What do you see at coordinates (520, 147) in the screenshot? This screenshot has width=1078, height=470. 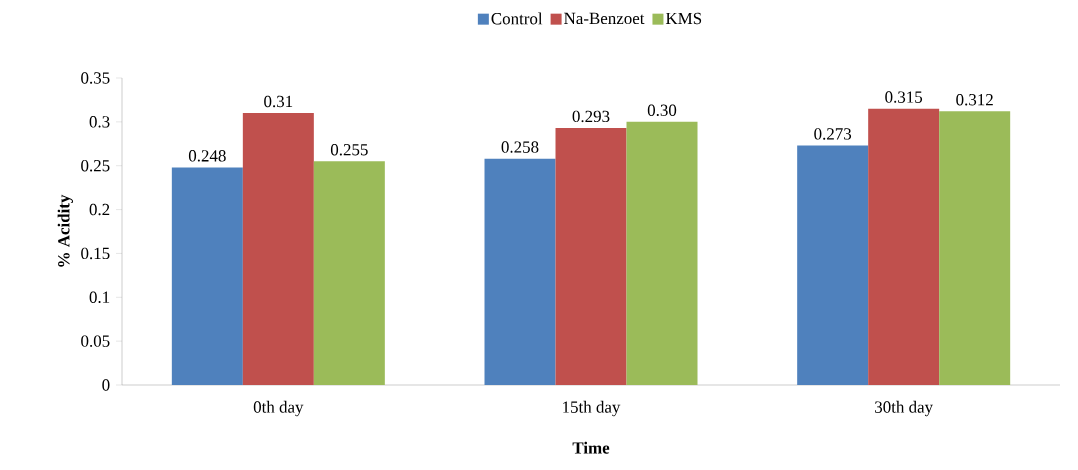 I see `data-label: 0.258` at bounding box center [520, 147].